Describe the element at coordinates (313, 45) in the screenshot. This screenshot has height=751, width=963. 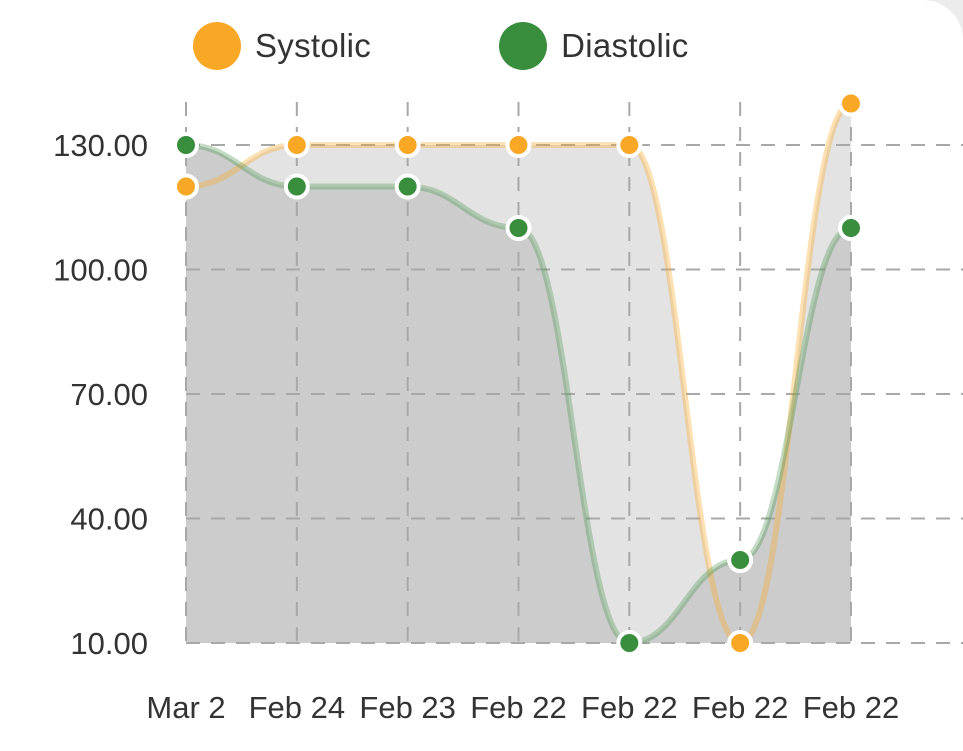
I see `legend-label-systolic: Systolic` at that location.